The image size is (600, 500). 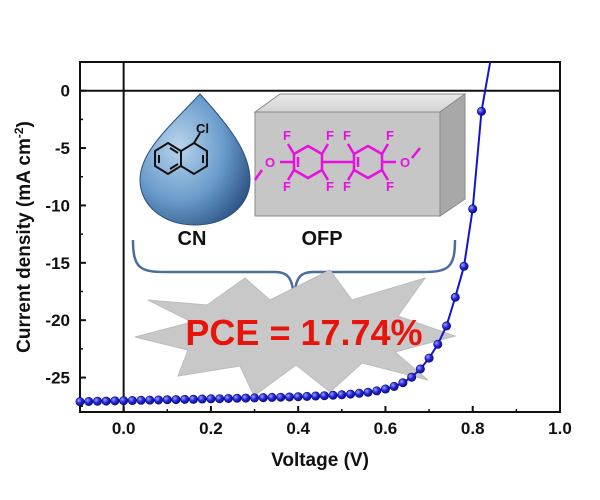 I want to click on x-tick-label: 0.6, so click(x=386, y=428).